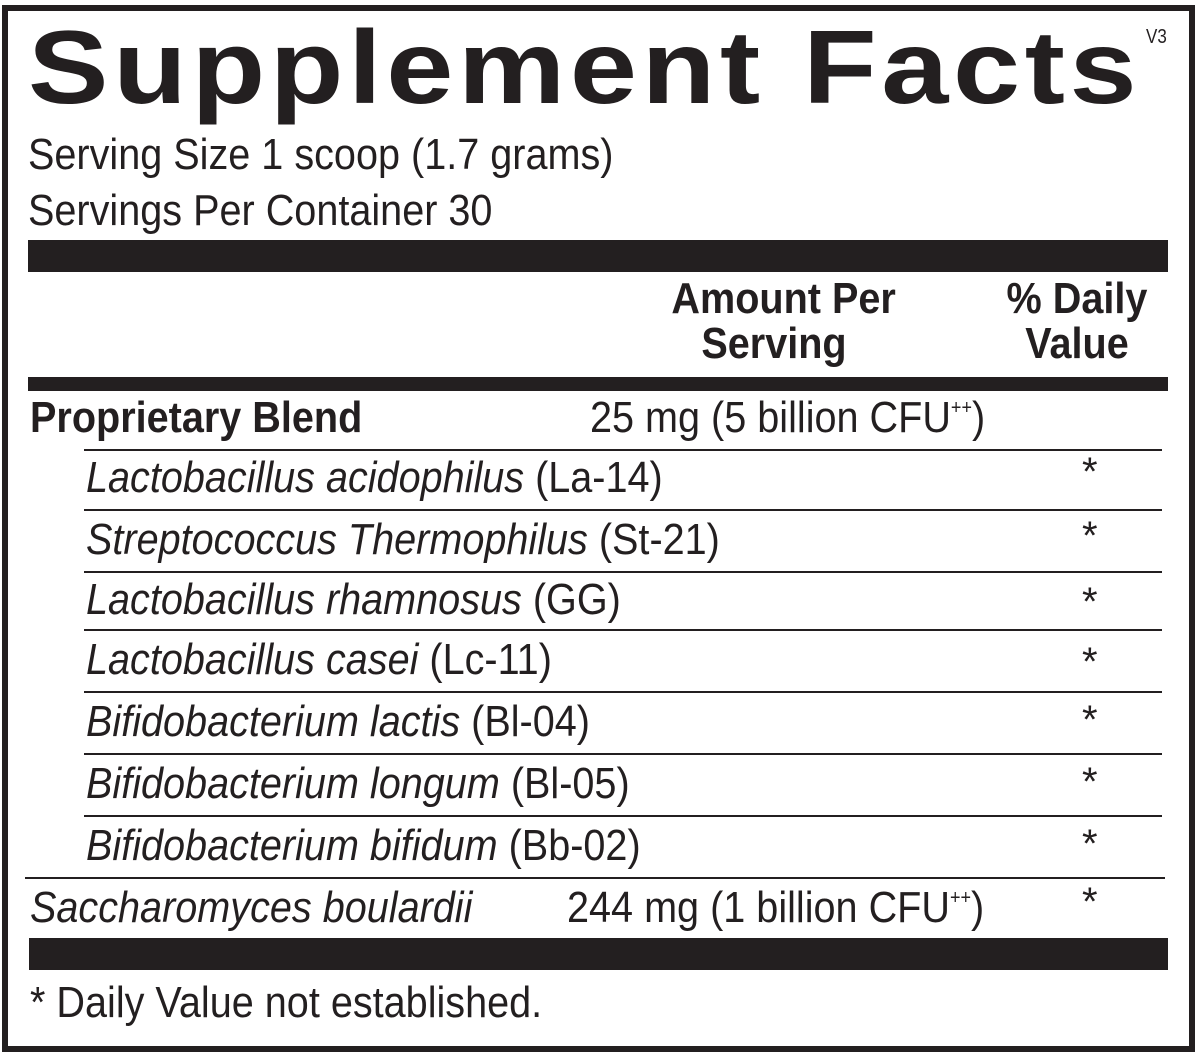 The width and height of the screenshot is (1200, 1062). I want to click on medium-divider, so click(598, 384).